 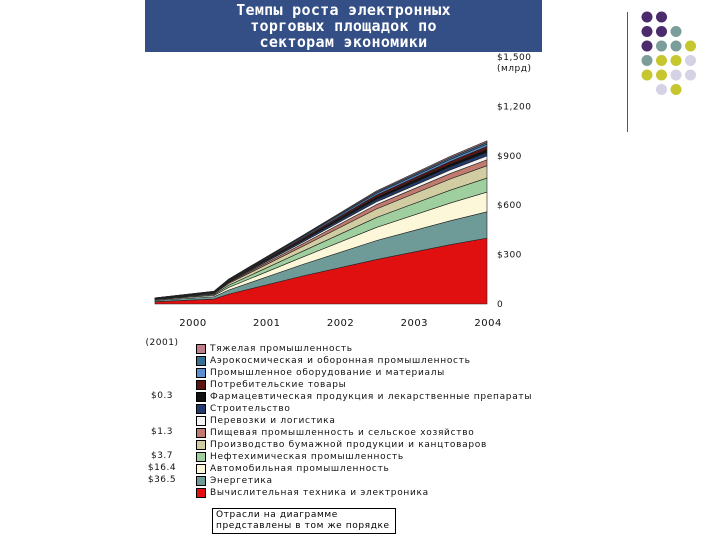 I want to click on legend-item: Нефтехимическая промышленность, so click(x=364, y=457).